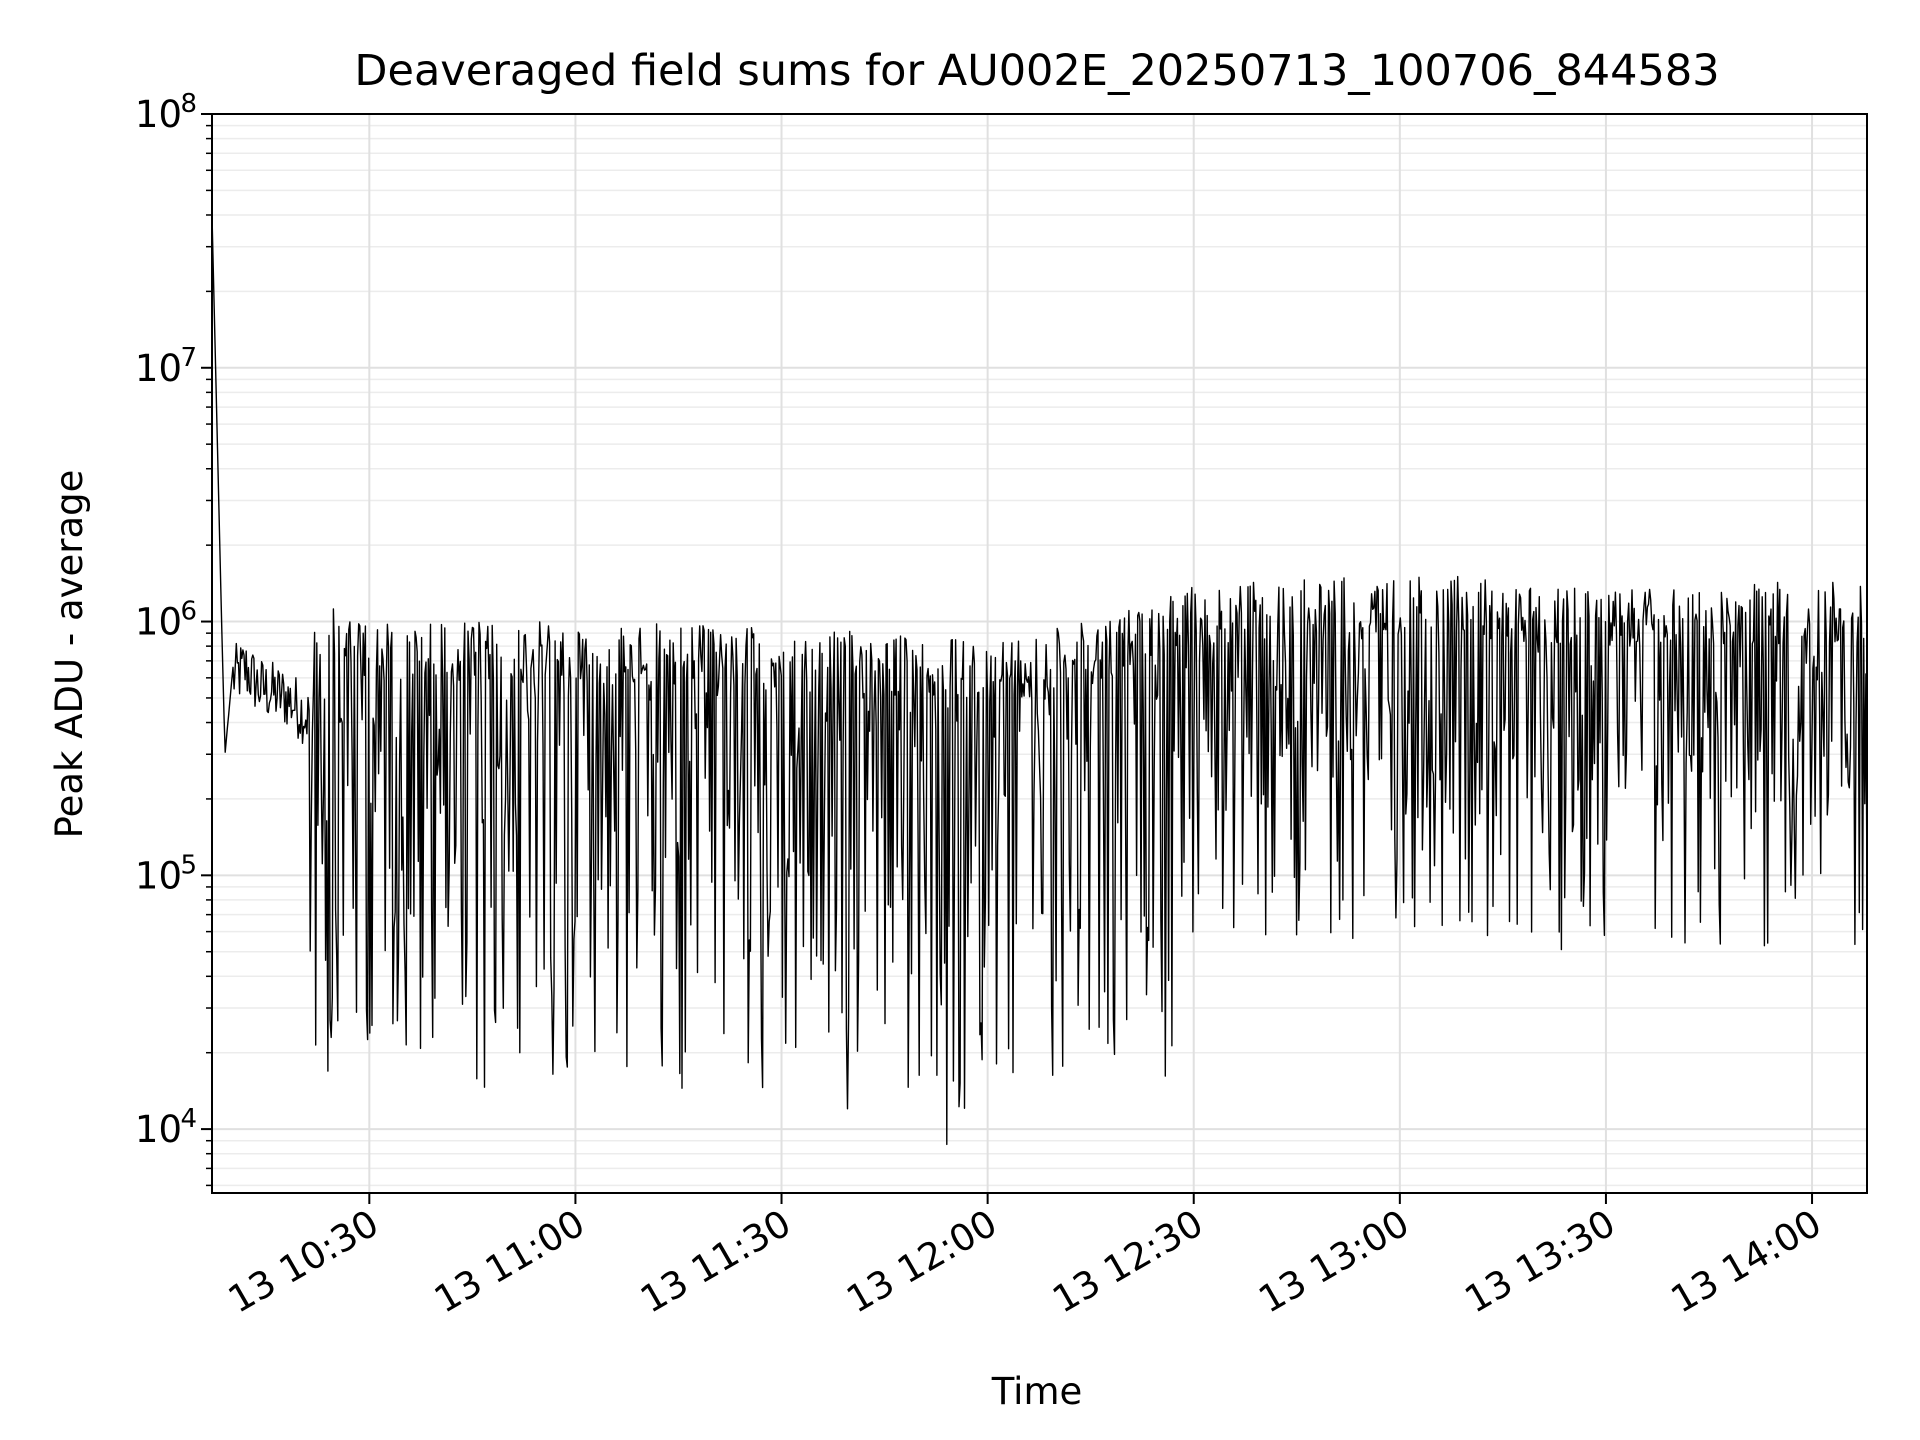 This screenshot has height=1440, width=1920. Describe the element at coordinates (188, 358) in the screenshot. I see `y-tick-exponent: 7` at that location.